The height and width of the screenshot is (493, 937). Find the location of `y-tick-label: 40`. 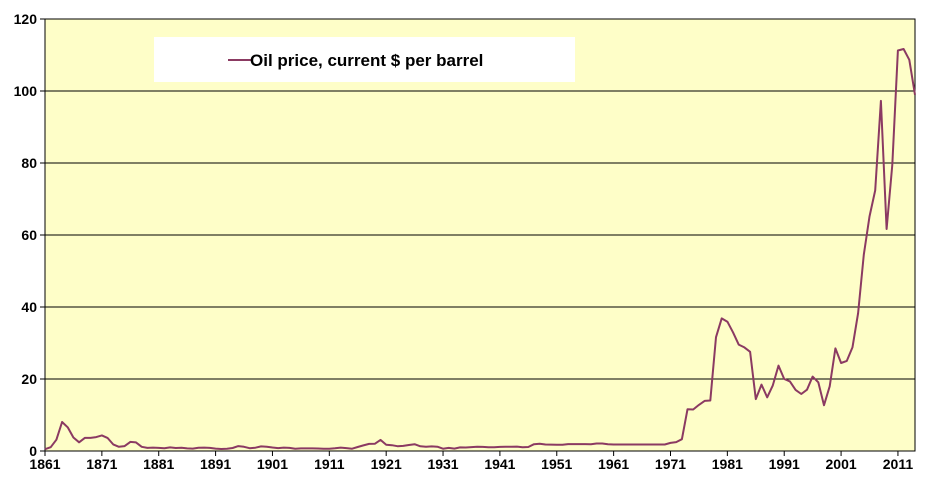

y-tick-label: 40 is located at coordinates (29, 307).